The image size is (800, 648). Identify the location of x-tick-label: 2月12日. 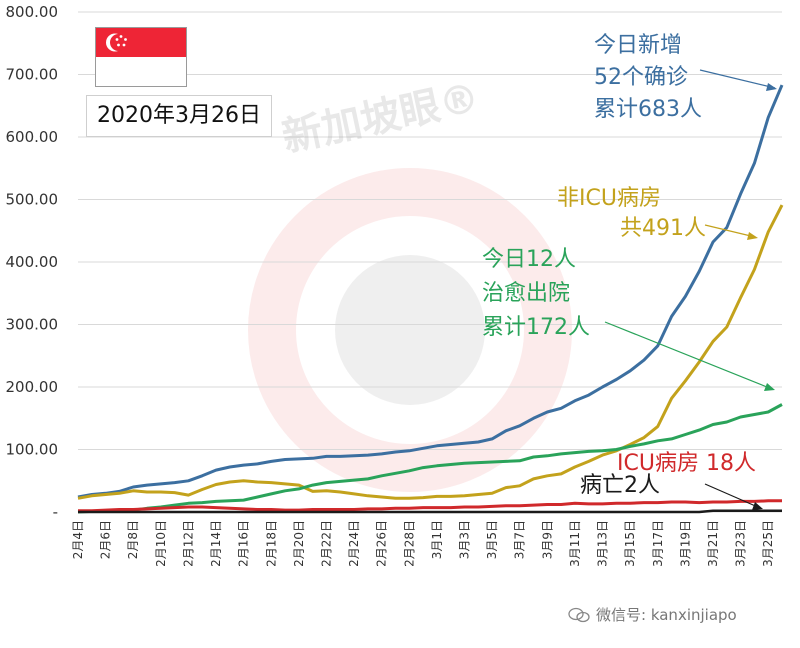
(188, 543).